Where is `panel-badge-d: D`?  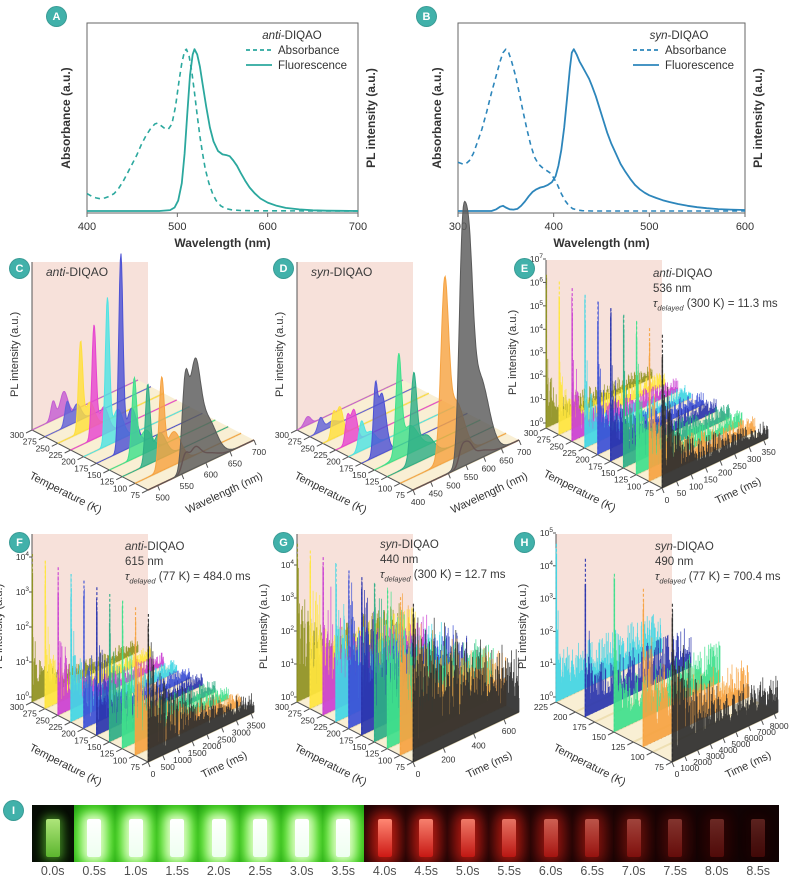
panel-badge-d: D is located at coordinates (283, 268).